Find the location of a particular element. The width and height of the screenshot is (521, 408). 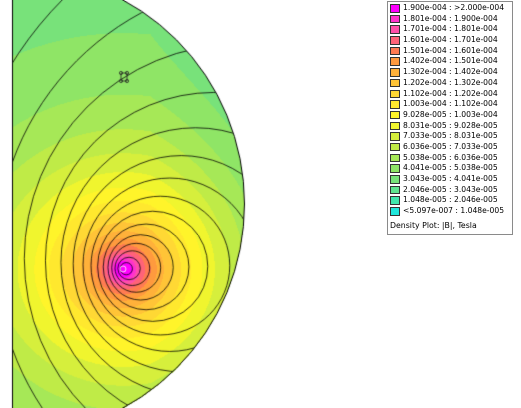

legend-label: 1.003e-004 : 1.102e-004 is located at coordinates (450, 104).